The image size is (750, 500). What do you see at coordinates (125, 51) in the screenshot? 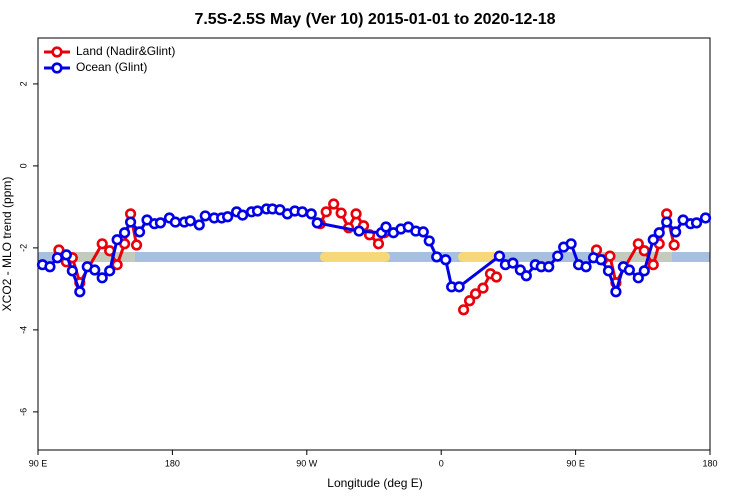
I see `legend-label: Land (Nadir&Glint)` at bounding box center [125, 51].